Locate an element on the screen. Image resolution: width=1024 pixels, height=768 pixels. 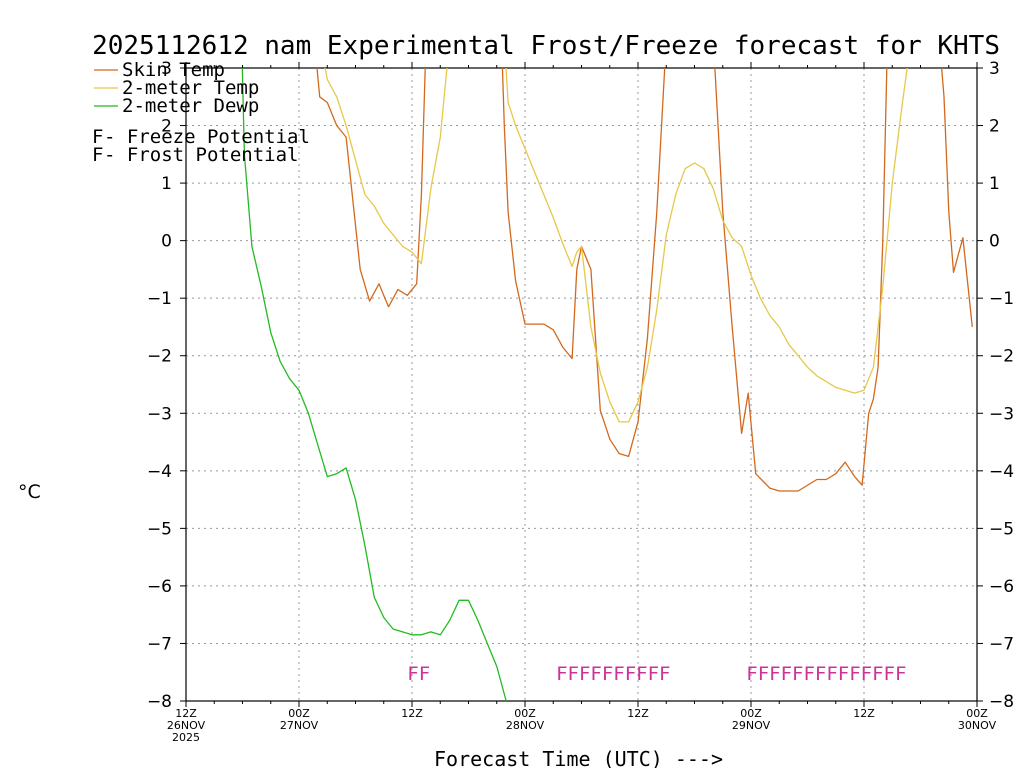
y-tick-label-right: −5 is located at coordinates (1001, 529).